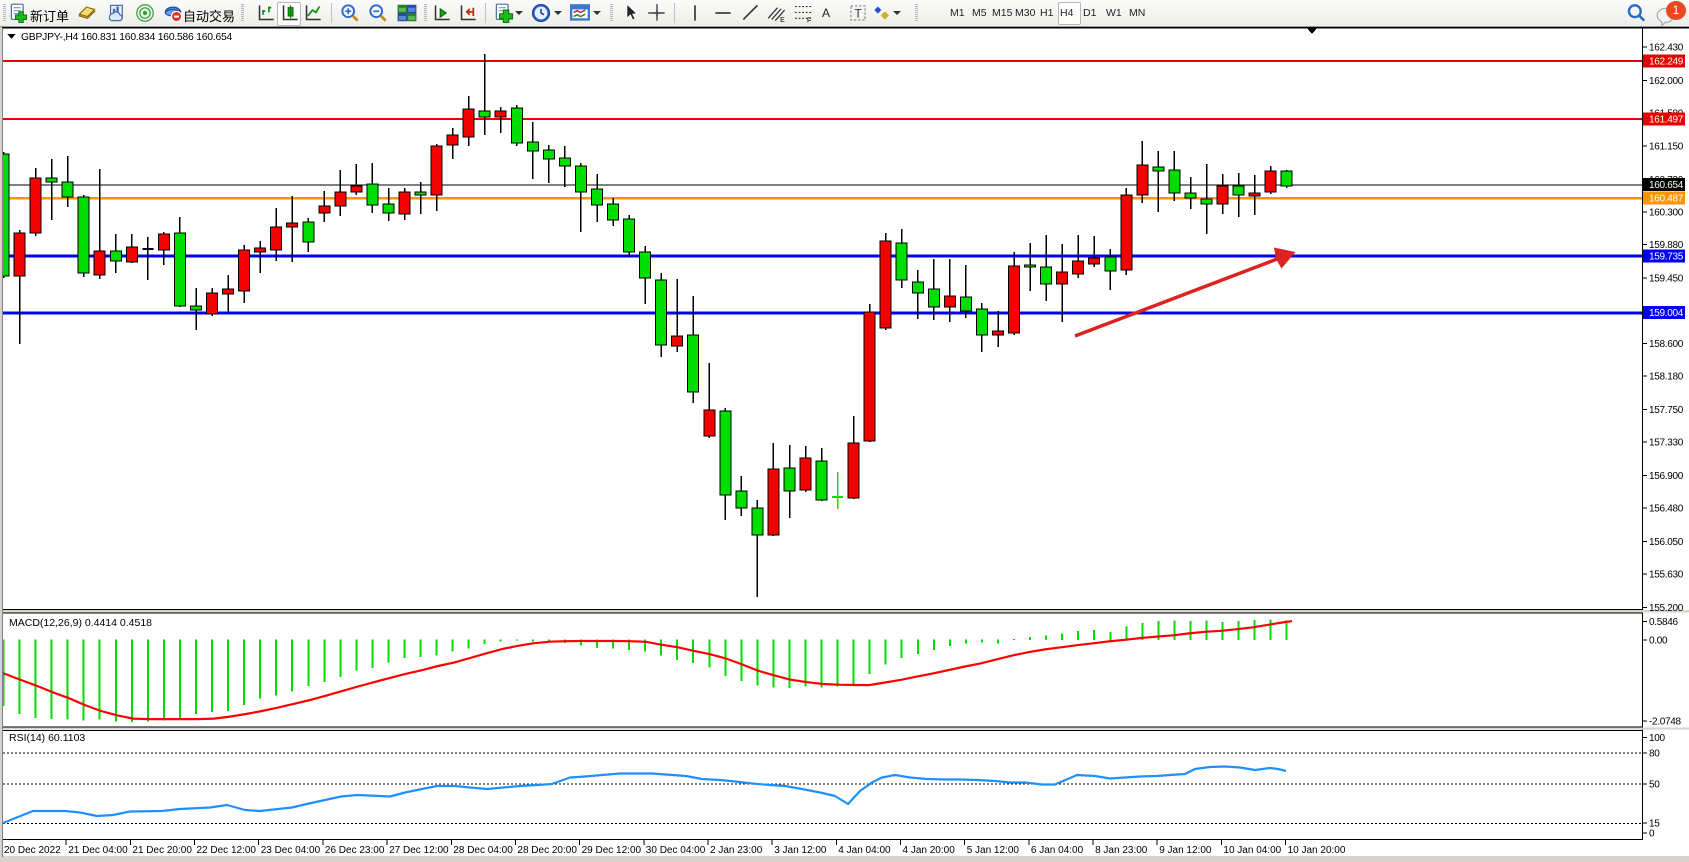  I want to click on svg-text: 155.200, so click(1666, 608).